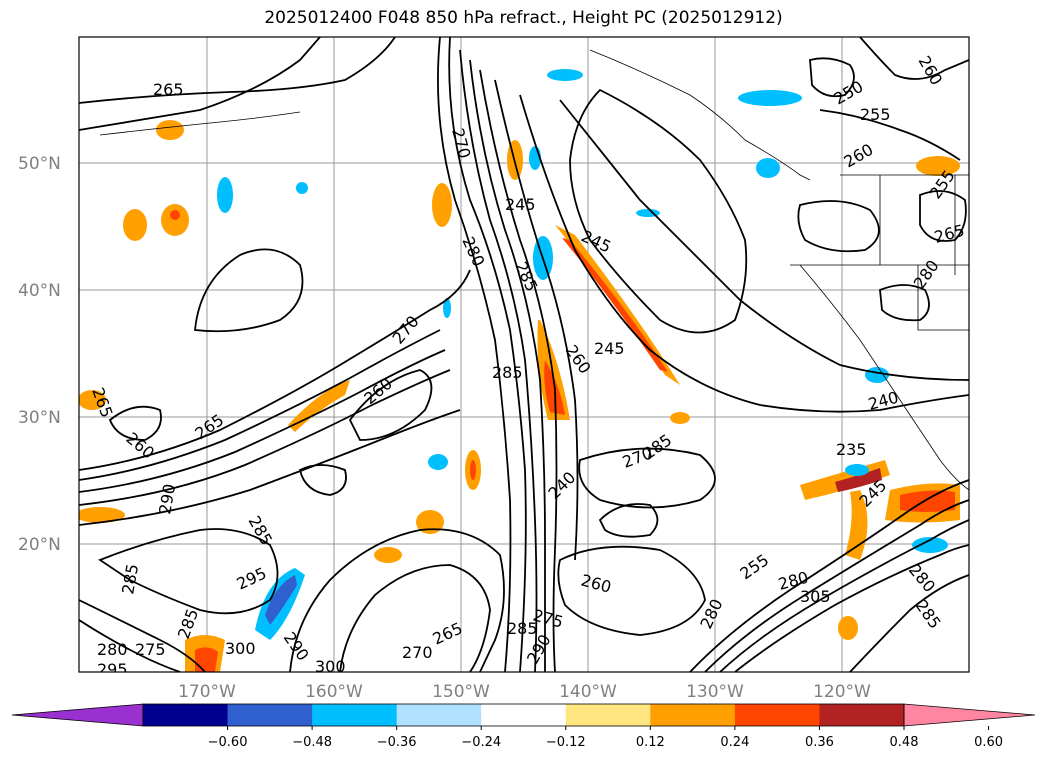 The width and height of the screenshot is (1047, 765). Describe the element at coordinates (39, 545) in the screenshot. I see `lat-label: 20°N` at that location.